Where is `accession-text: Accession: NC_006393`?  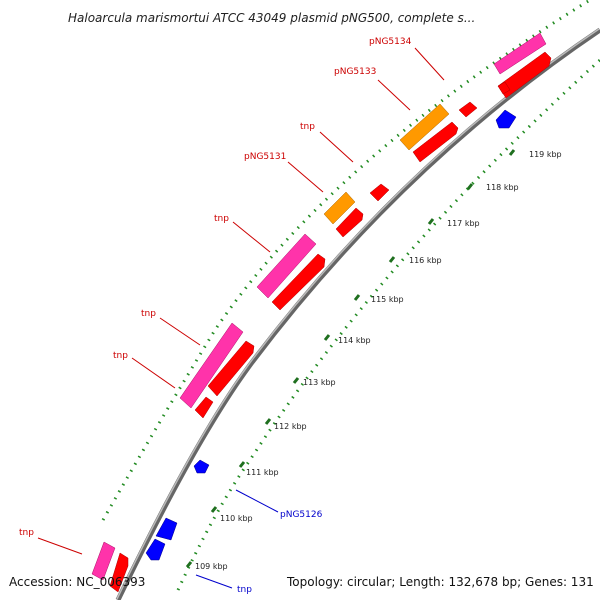 accession-text: Accession: NC_006393 is located at coordinates (77, 582).